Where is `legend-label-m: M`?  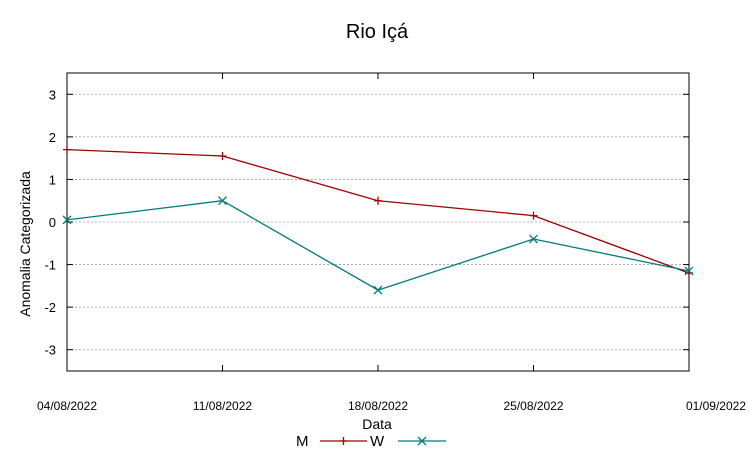
legend-label-m: M is located at coordinates (302, 441).